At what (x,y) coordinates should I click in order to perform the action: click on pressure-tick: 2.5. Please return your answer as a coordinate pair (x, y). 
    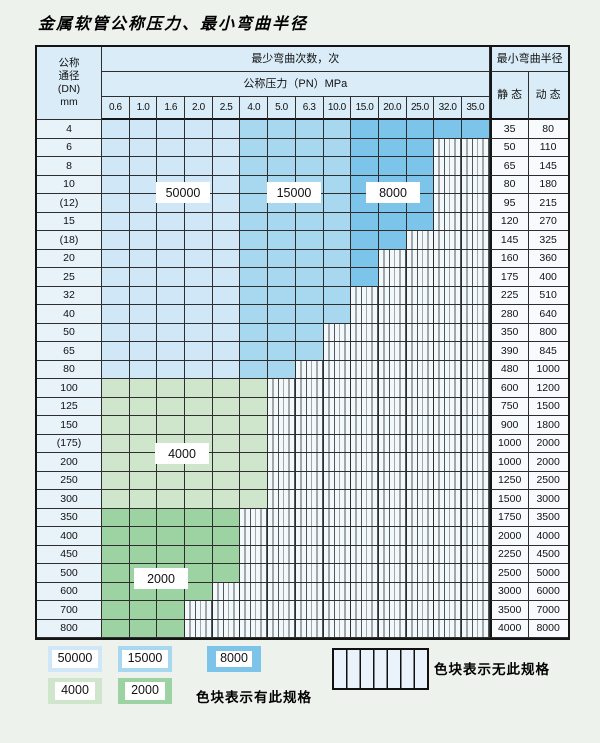
    Looking at the image, I should click on (226, 108).